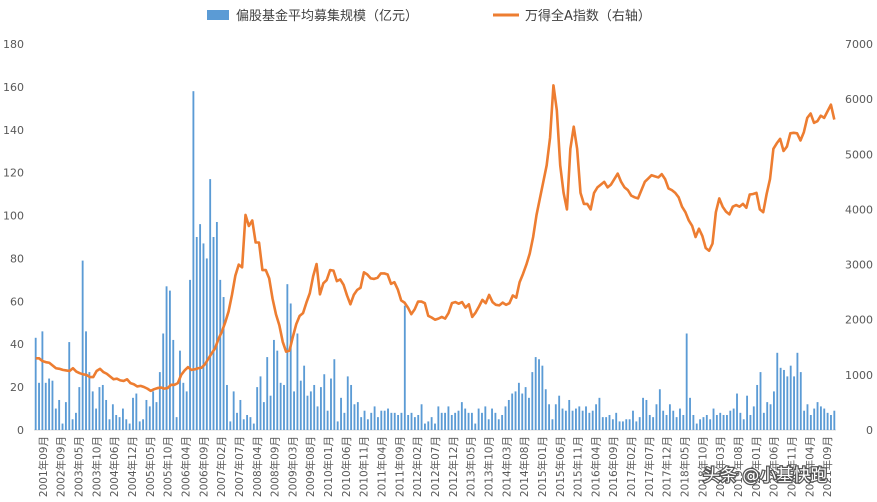  Describe the element at coordinates (17, 344) in the screenshot. I see `left-axis-tick-label: 40` at that location.